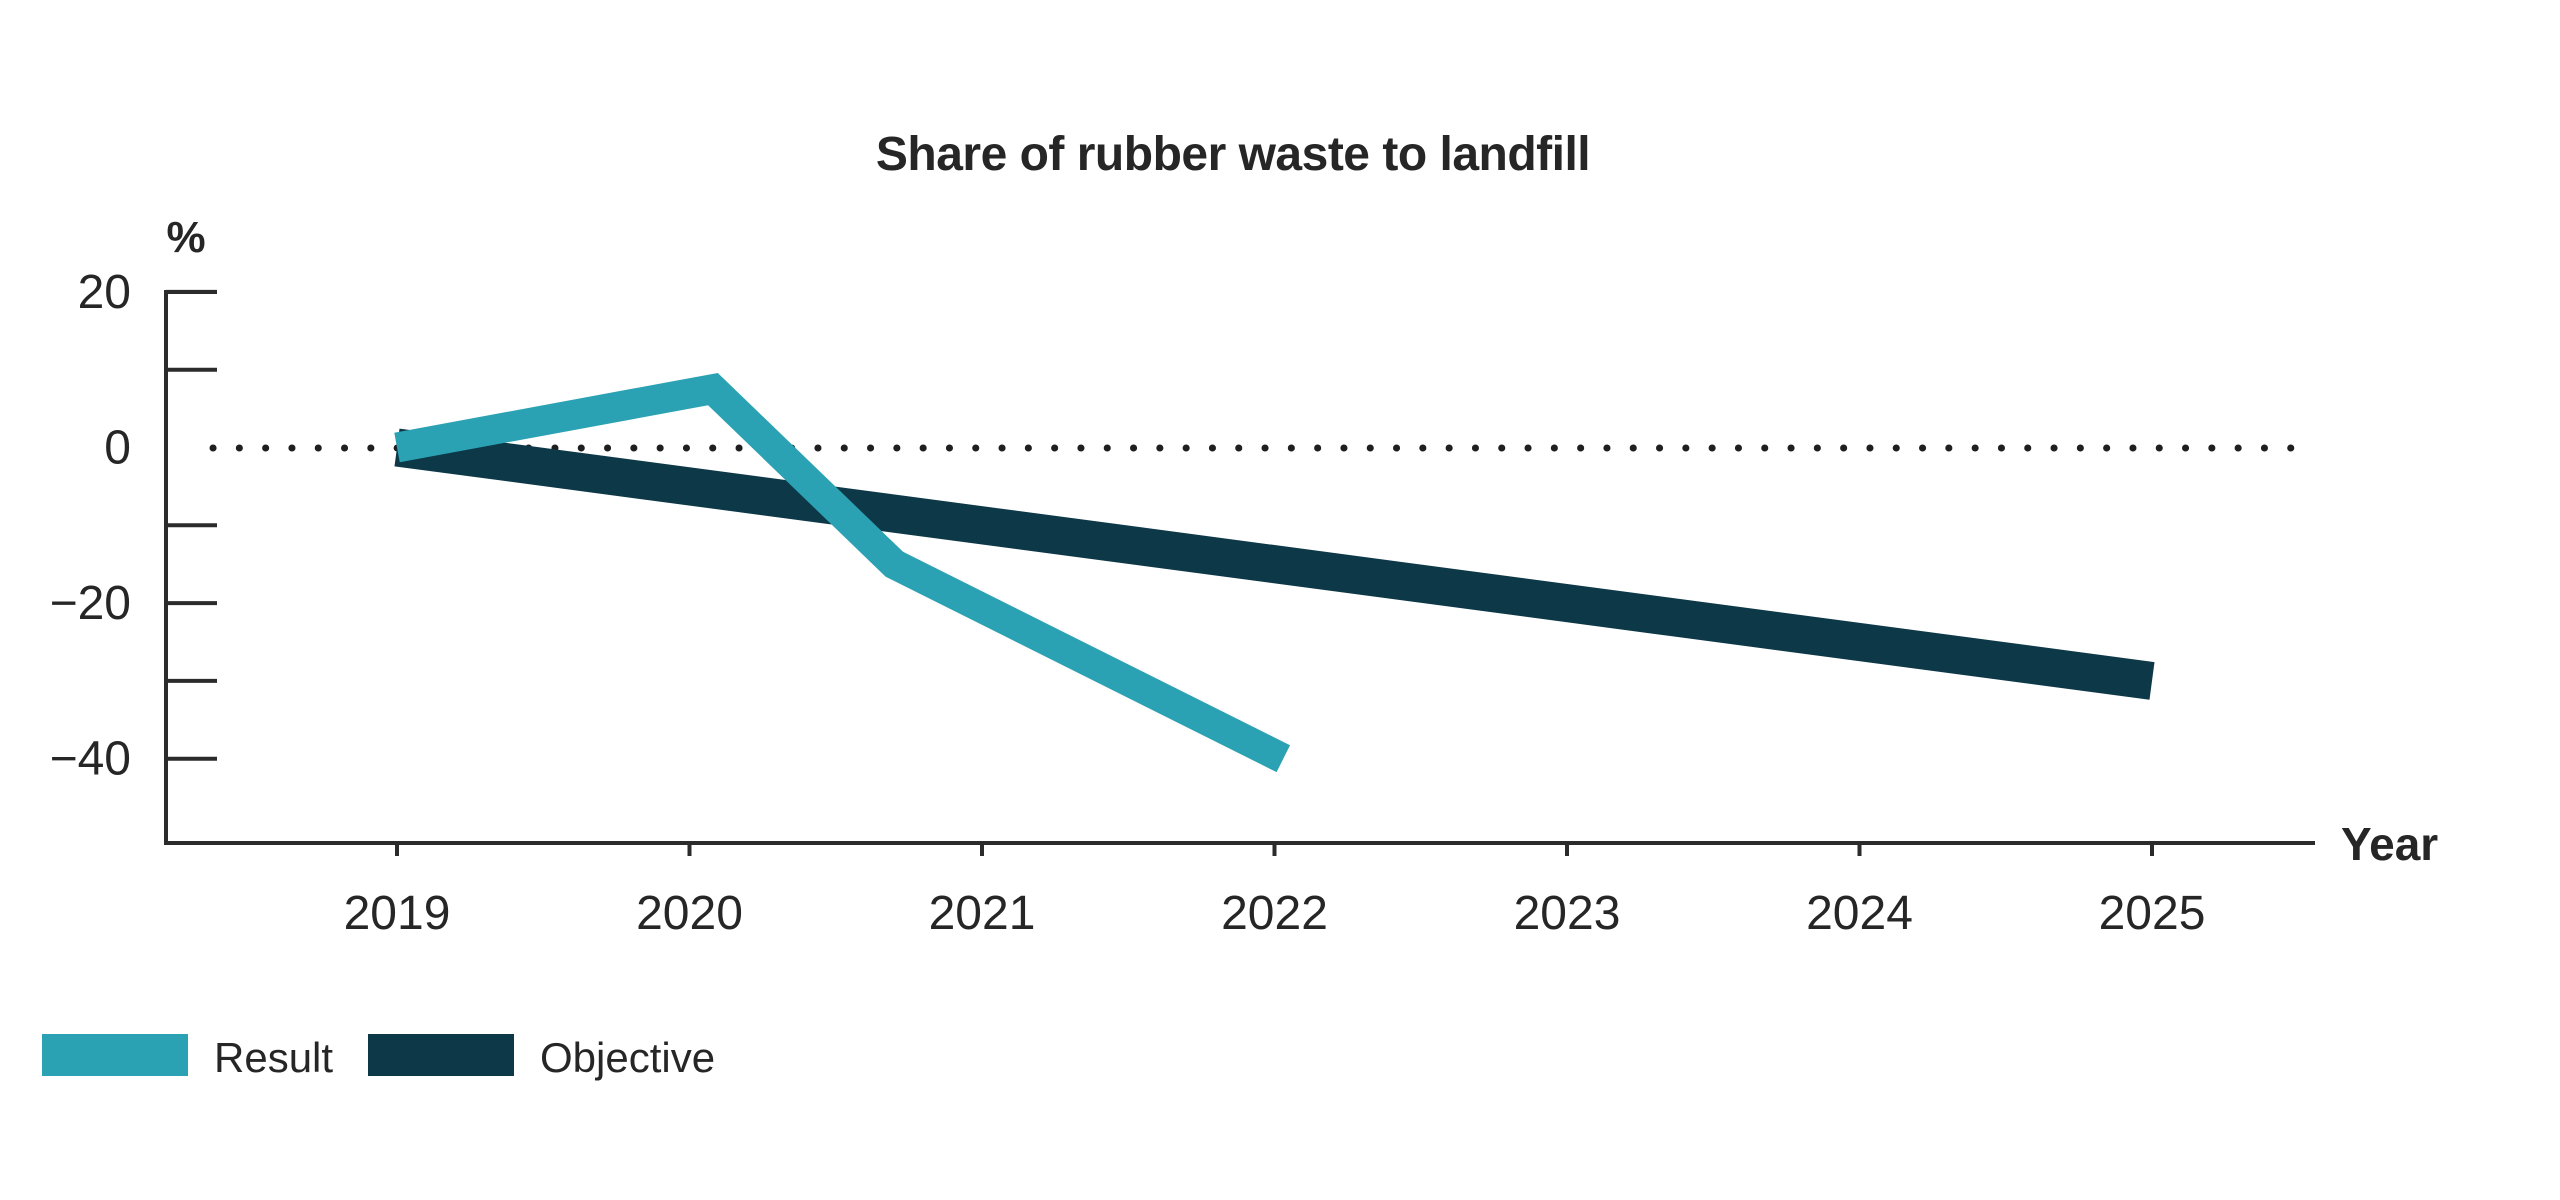  What do you see at coordinates (90, 759) in the screenshot?
I see `y-tick-label: −40` at bounding box center [90, 759].